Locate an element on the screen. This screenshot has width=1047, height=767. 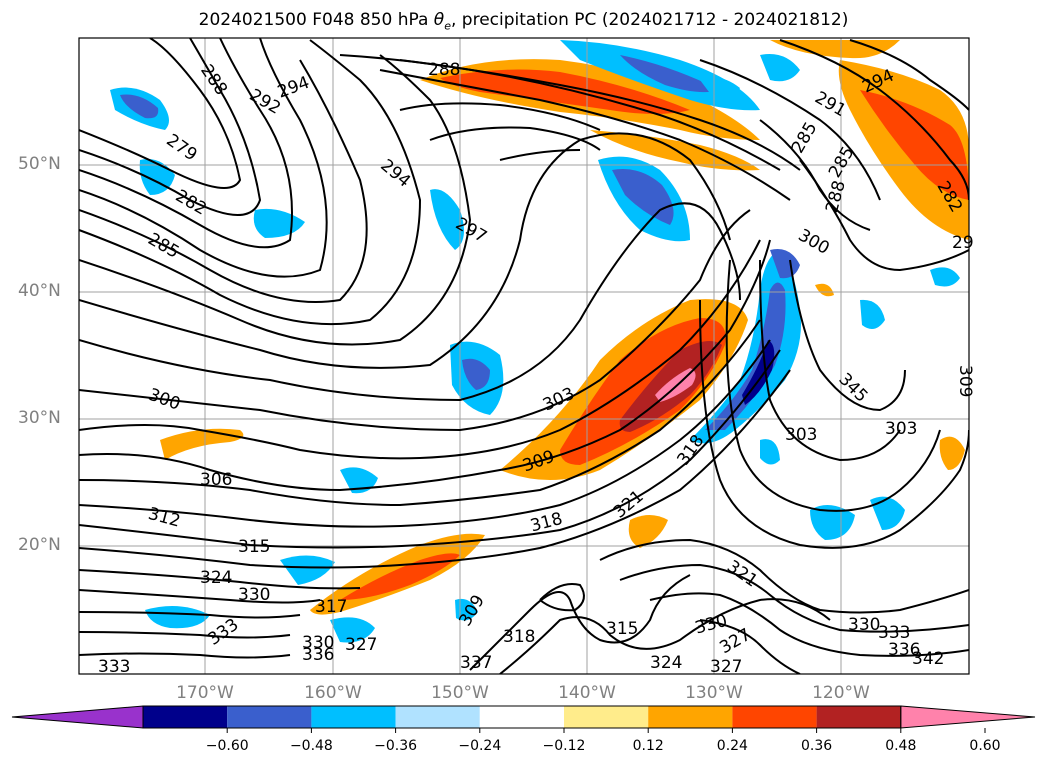
colorbar is located at coordinates (523, 719).